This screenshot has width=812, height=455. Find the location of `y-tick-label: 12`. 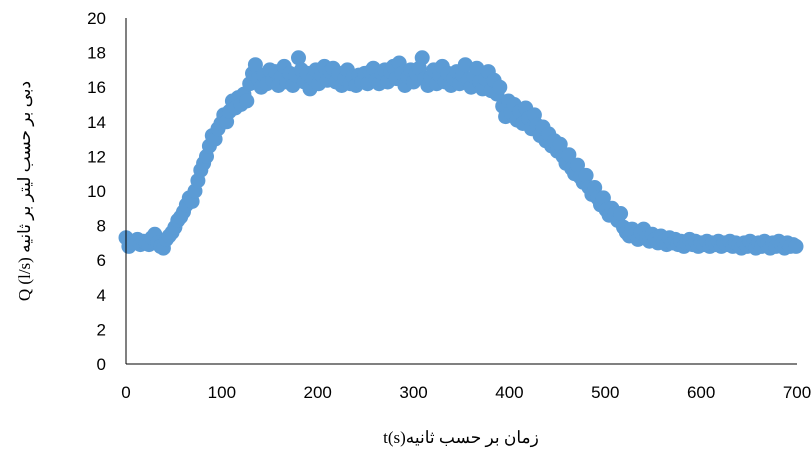

y-tick-label: 12 is located at coordinates (96, 156).